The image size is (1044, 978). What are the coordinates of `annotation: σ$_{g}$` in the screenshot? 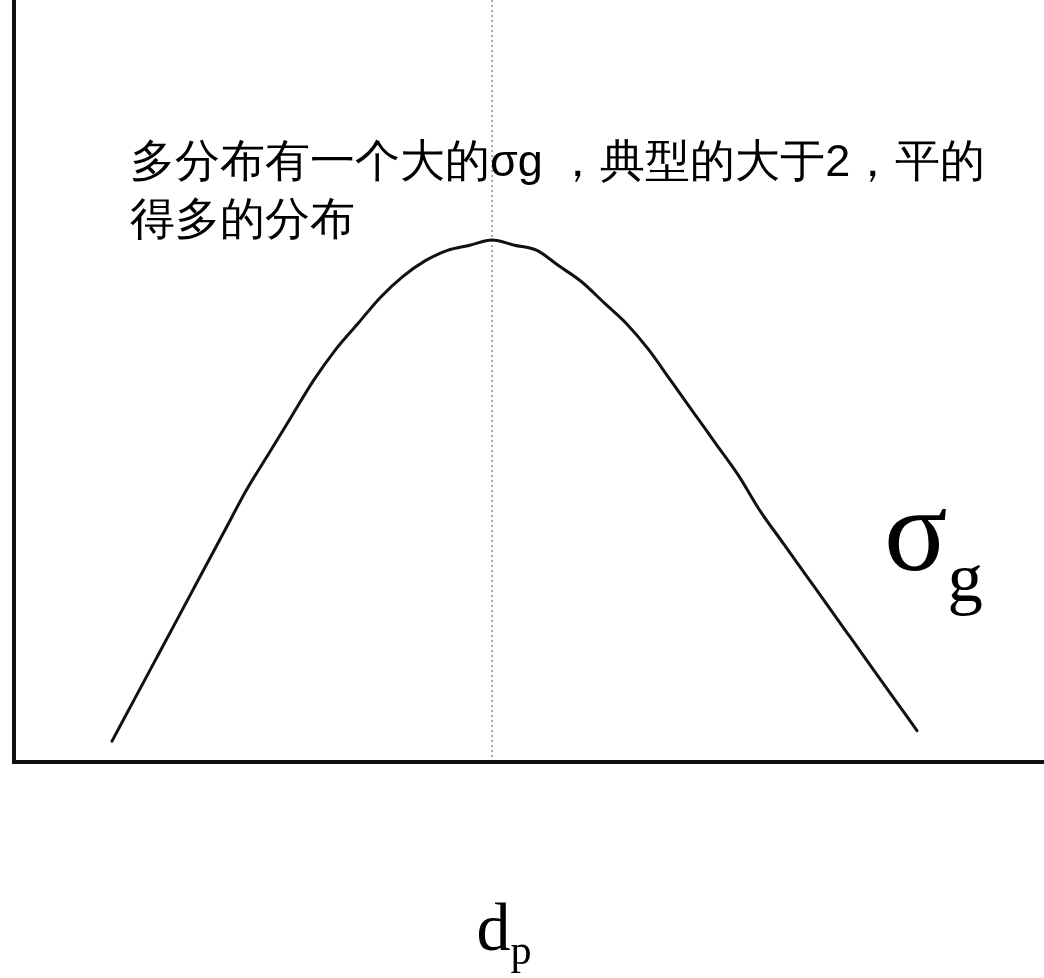 It's located at (934, 540).